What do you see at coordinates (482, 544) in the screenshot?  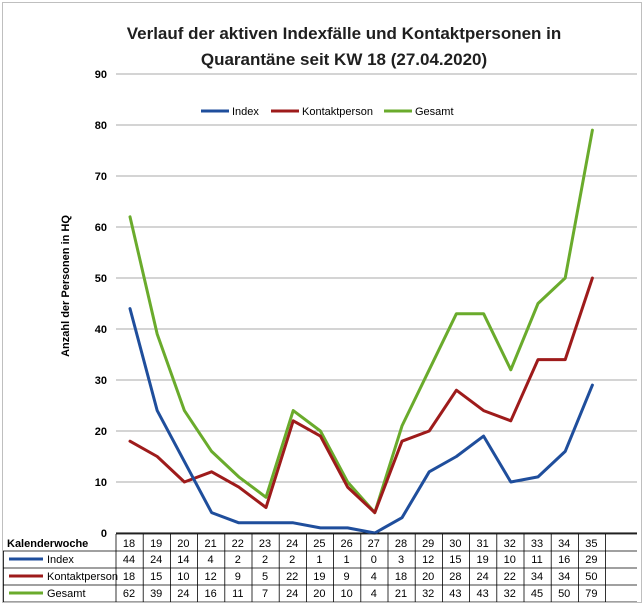 I see `x-tick-label: 31` at bounding box center [482, 544].